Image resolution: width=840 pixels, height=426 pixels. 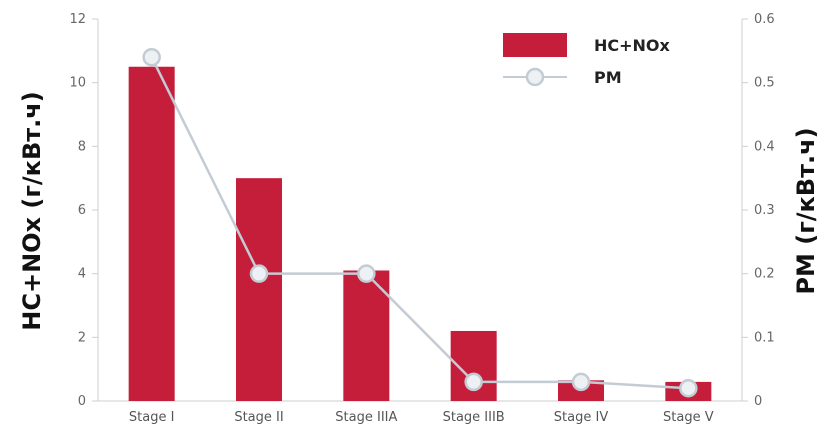 I want to click on legend-hc-nox-label: HC+NOx, so click(x=632, y=45).